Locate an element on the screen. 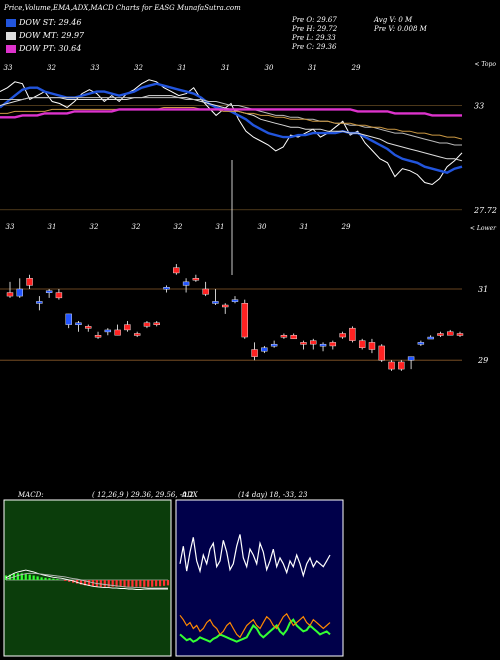 This screenshot has height=660, width=500. legend-dow-mt: DOW MT: 29.97 is located at coordinates (45, 35).